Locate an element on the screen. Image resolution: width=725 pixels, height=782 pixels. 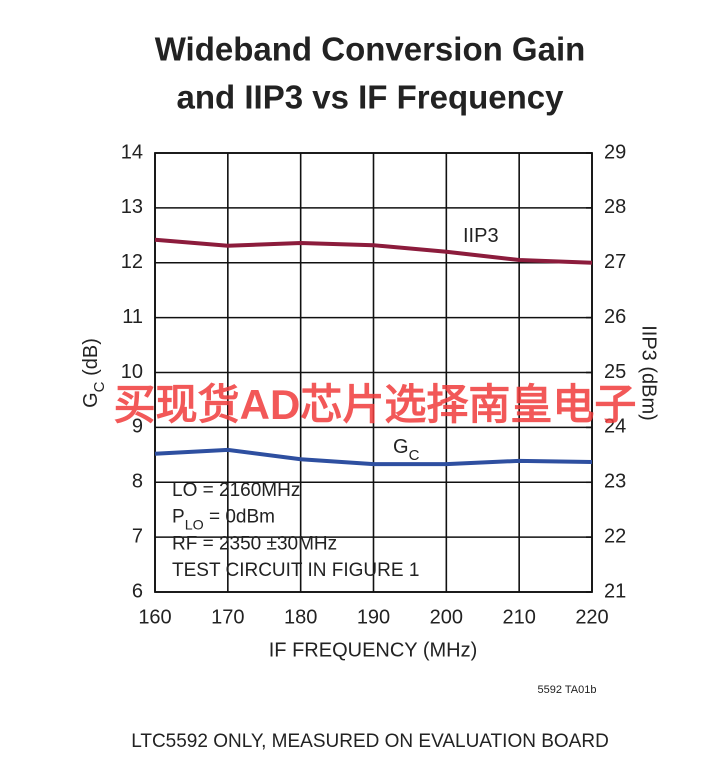
annotation: RF = 2350 ±30MHz is located at coordinates (254, 543).